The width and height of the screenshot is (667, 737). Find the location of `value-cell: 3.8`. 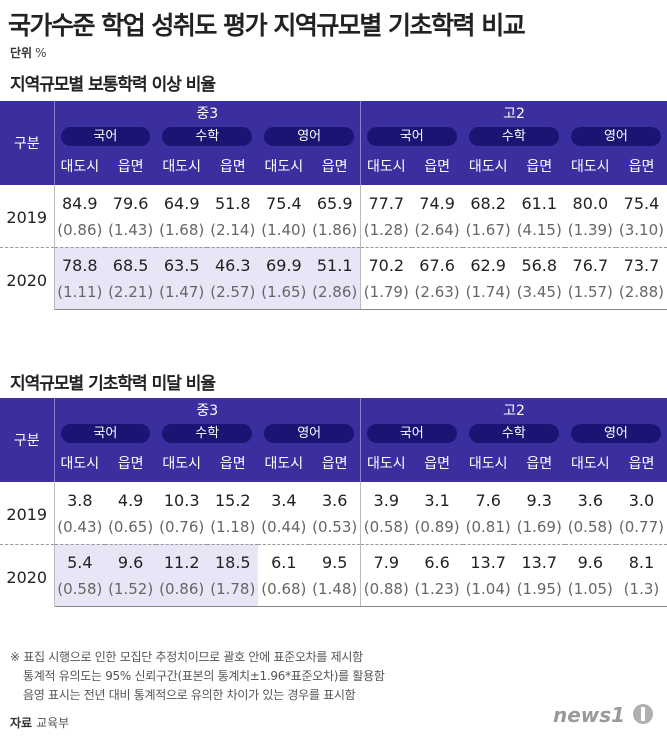

value-cell: 3.8 is located at coordinates (80, 500).